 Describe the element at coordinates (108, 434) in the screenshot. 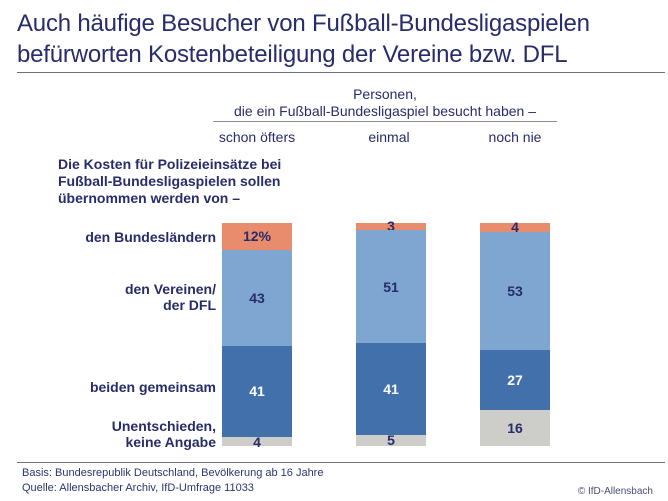

I see `row-label-unentschieden: Unentschieden, keine Angabe` at that location.